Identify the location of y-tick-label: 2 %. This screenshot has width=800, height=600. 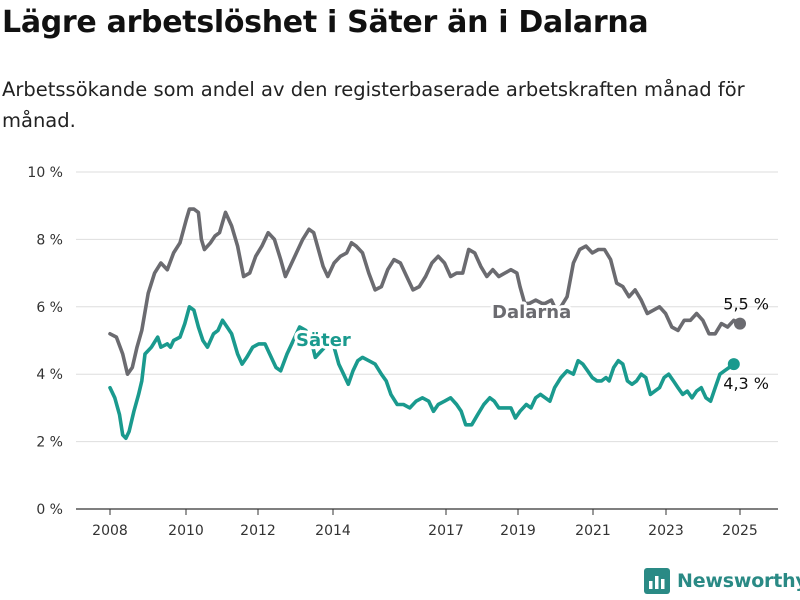
(49, 443).